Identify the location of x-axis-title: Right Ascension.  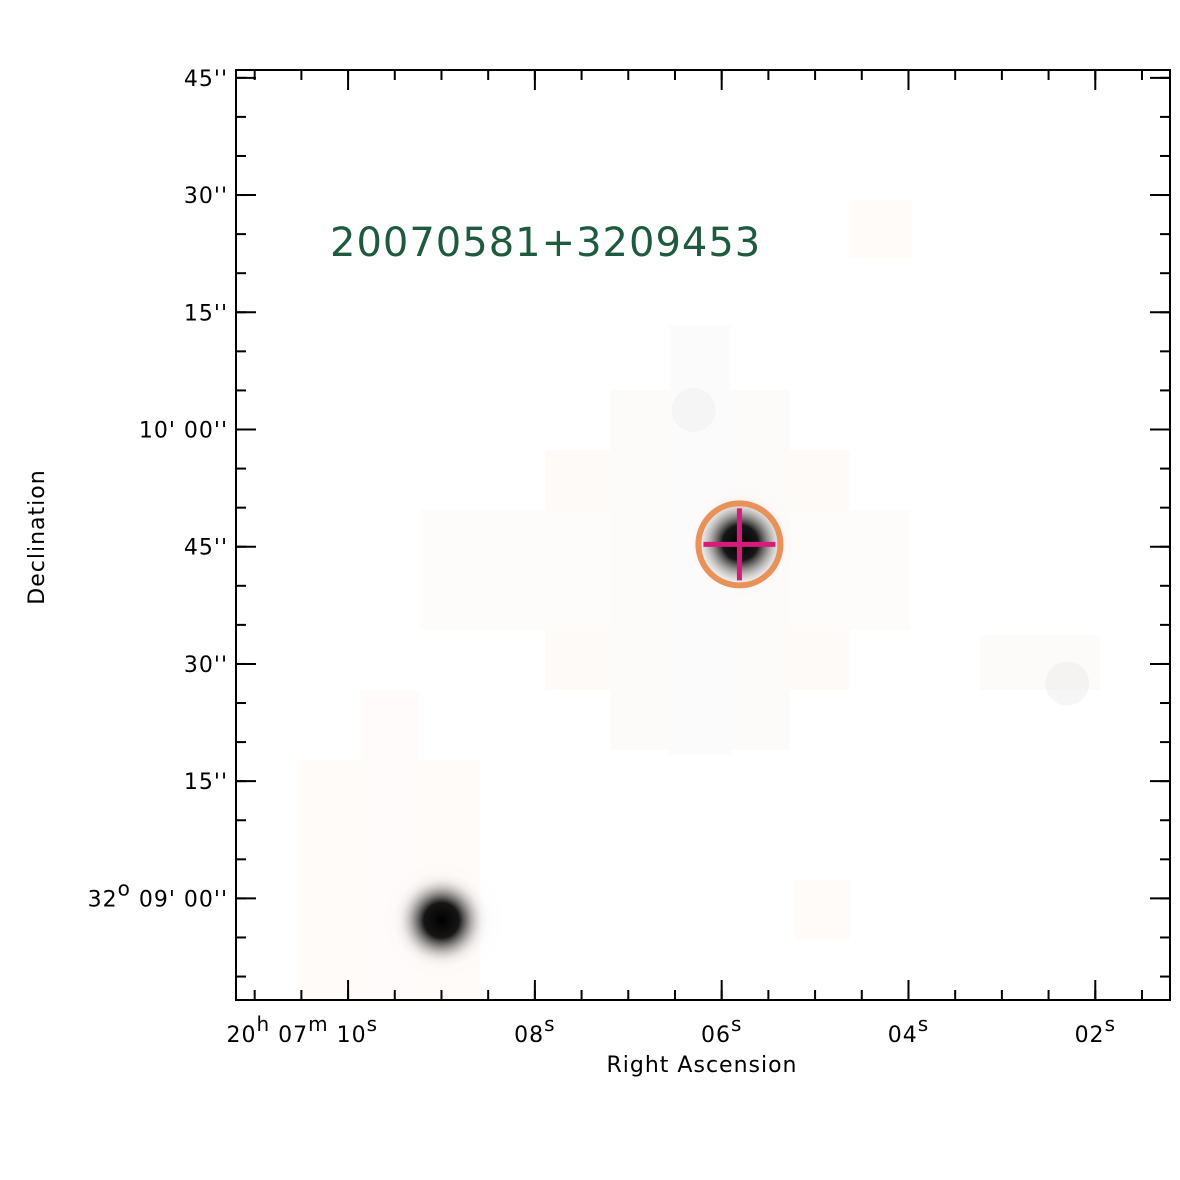
(702, 1065).